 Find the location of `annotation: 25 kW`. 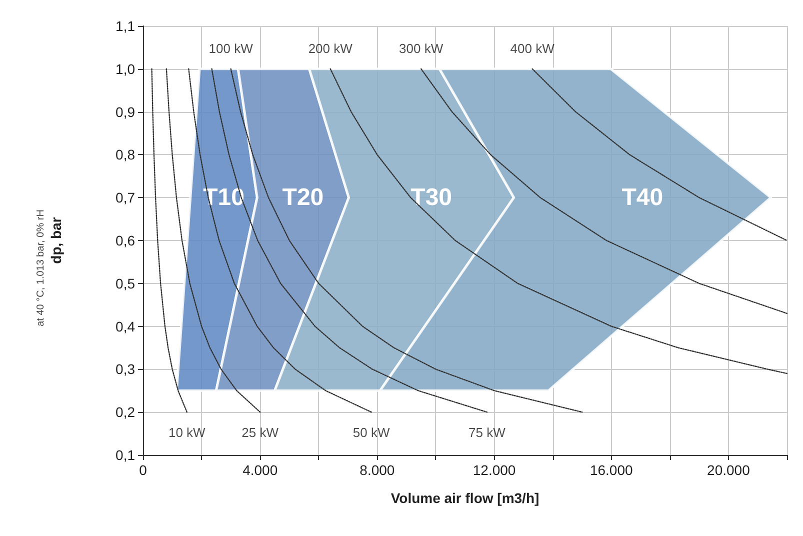

annotation: 25 kW is located at coordinates (261, 432).